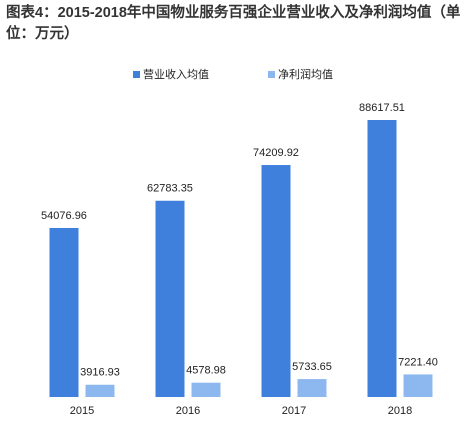  I want to click on data-label: 7221.40, so click(418, 362).